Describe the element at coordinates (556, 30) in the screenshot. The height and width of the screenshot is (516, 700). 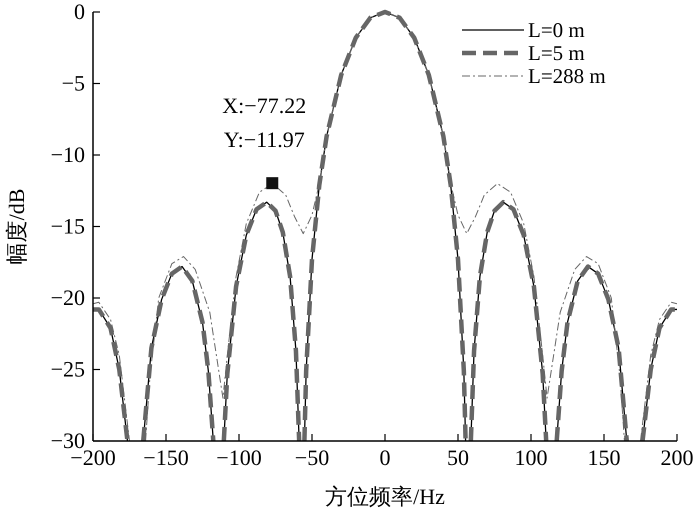
I see `legend-label: L=0 m` at that location.